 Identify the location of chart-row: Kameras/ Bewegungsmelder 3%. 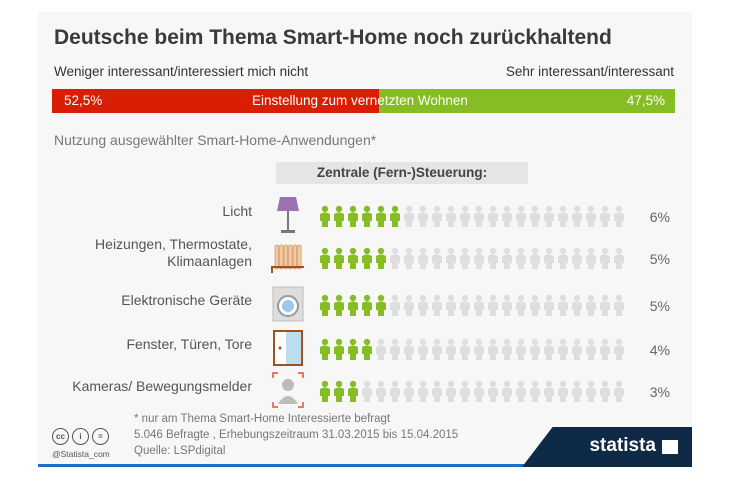
(365, 390).